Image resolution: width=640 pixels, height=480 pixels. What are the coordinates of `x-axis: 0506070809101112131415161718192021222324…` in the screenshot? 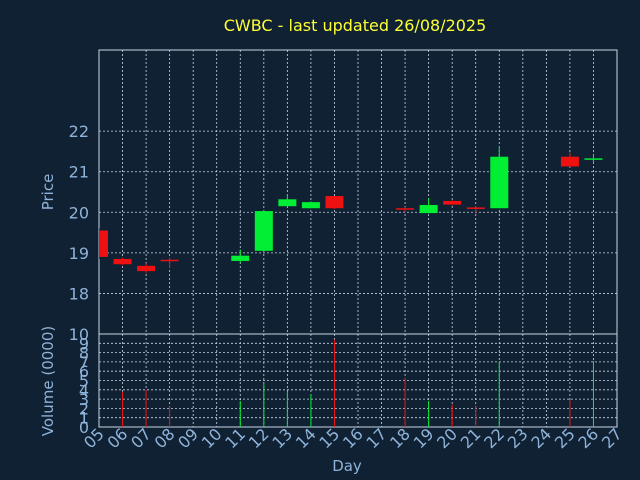 It's located at (353, 438).